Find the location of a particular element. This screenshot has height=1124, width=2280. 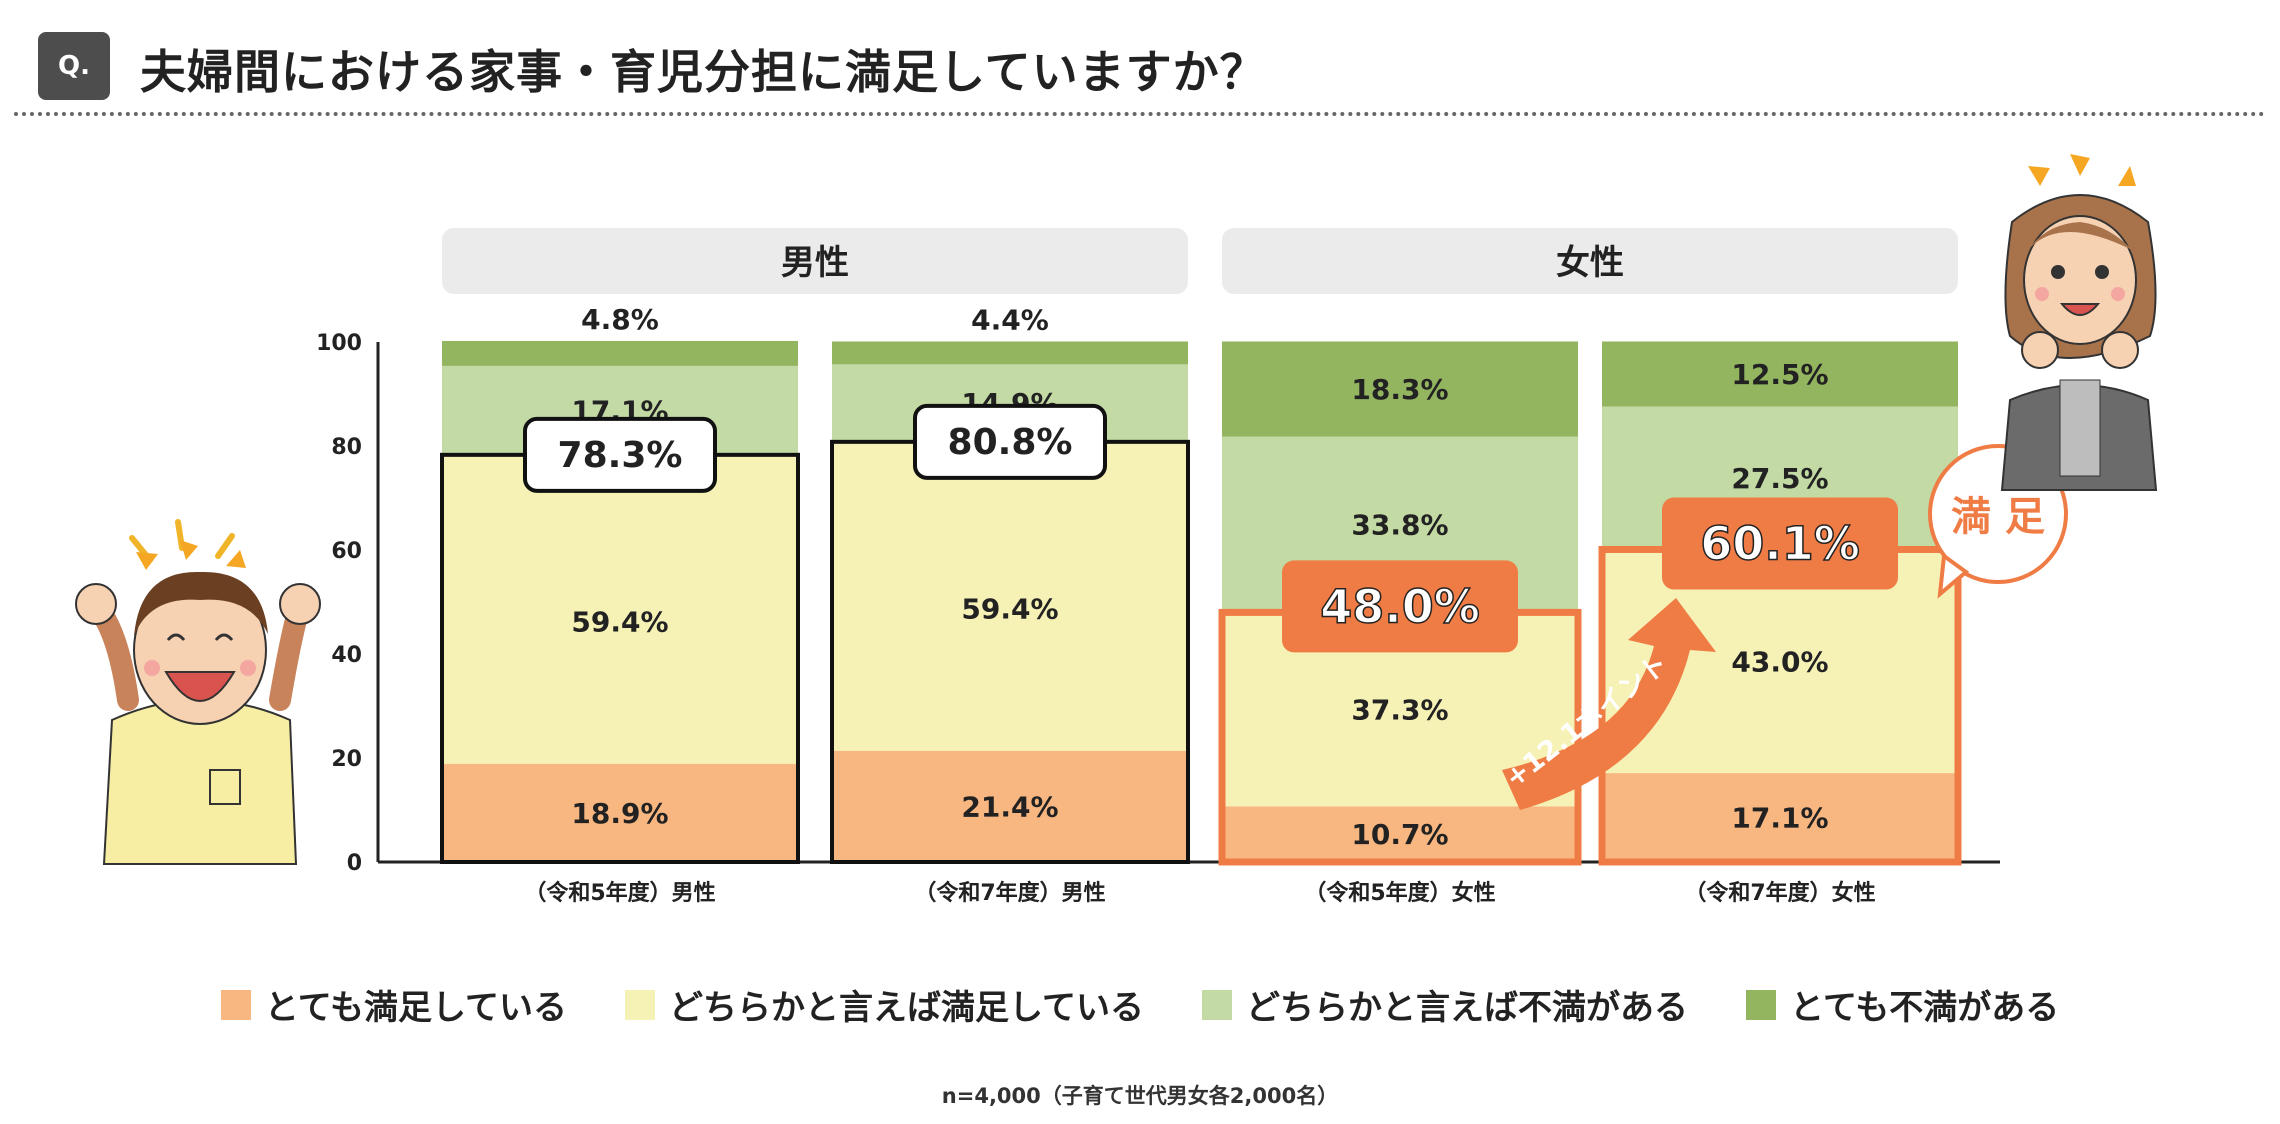

legend-label: とても満足している is located at coordinates (415, 1008).